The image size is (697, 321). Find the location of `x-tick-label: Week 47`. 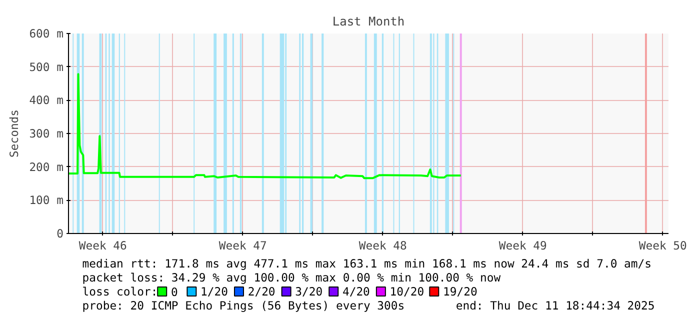

x-tick-label: Week 47 is located at coordinates (242, 245).